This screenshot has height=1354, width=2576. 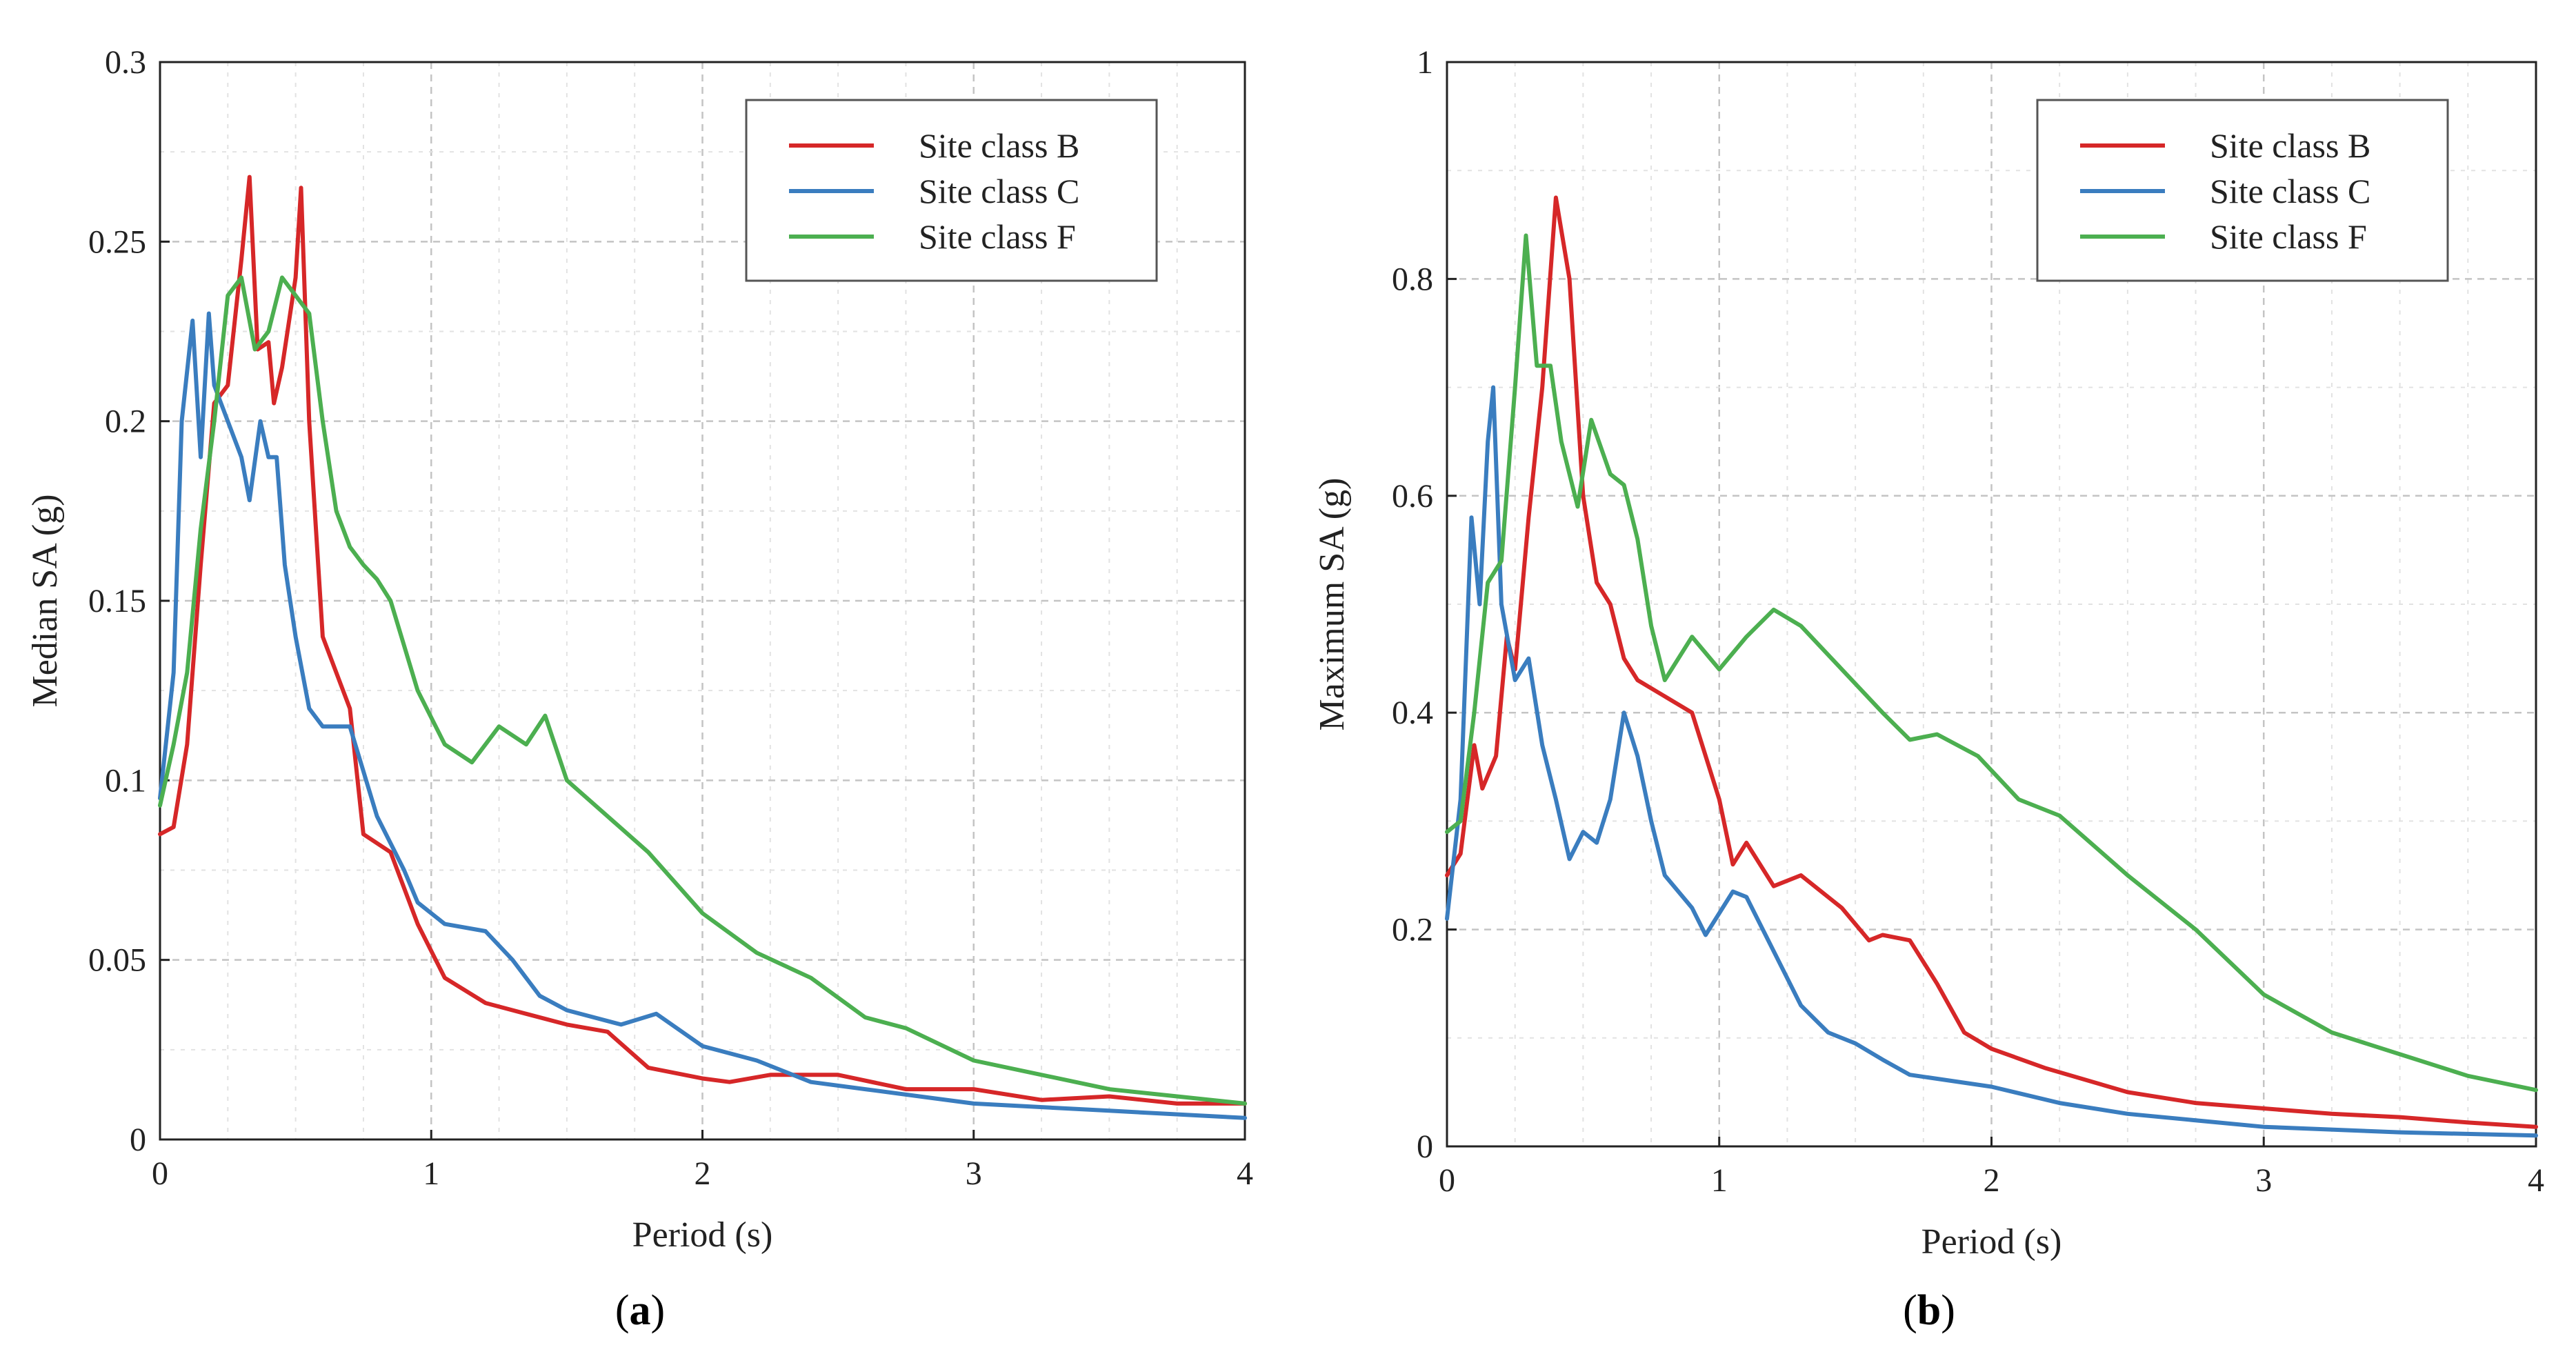 I want to click on panel-caption-a-letter: a, so click(x=640, y=1310).